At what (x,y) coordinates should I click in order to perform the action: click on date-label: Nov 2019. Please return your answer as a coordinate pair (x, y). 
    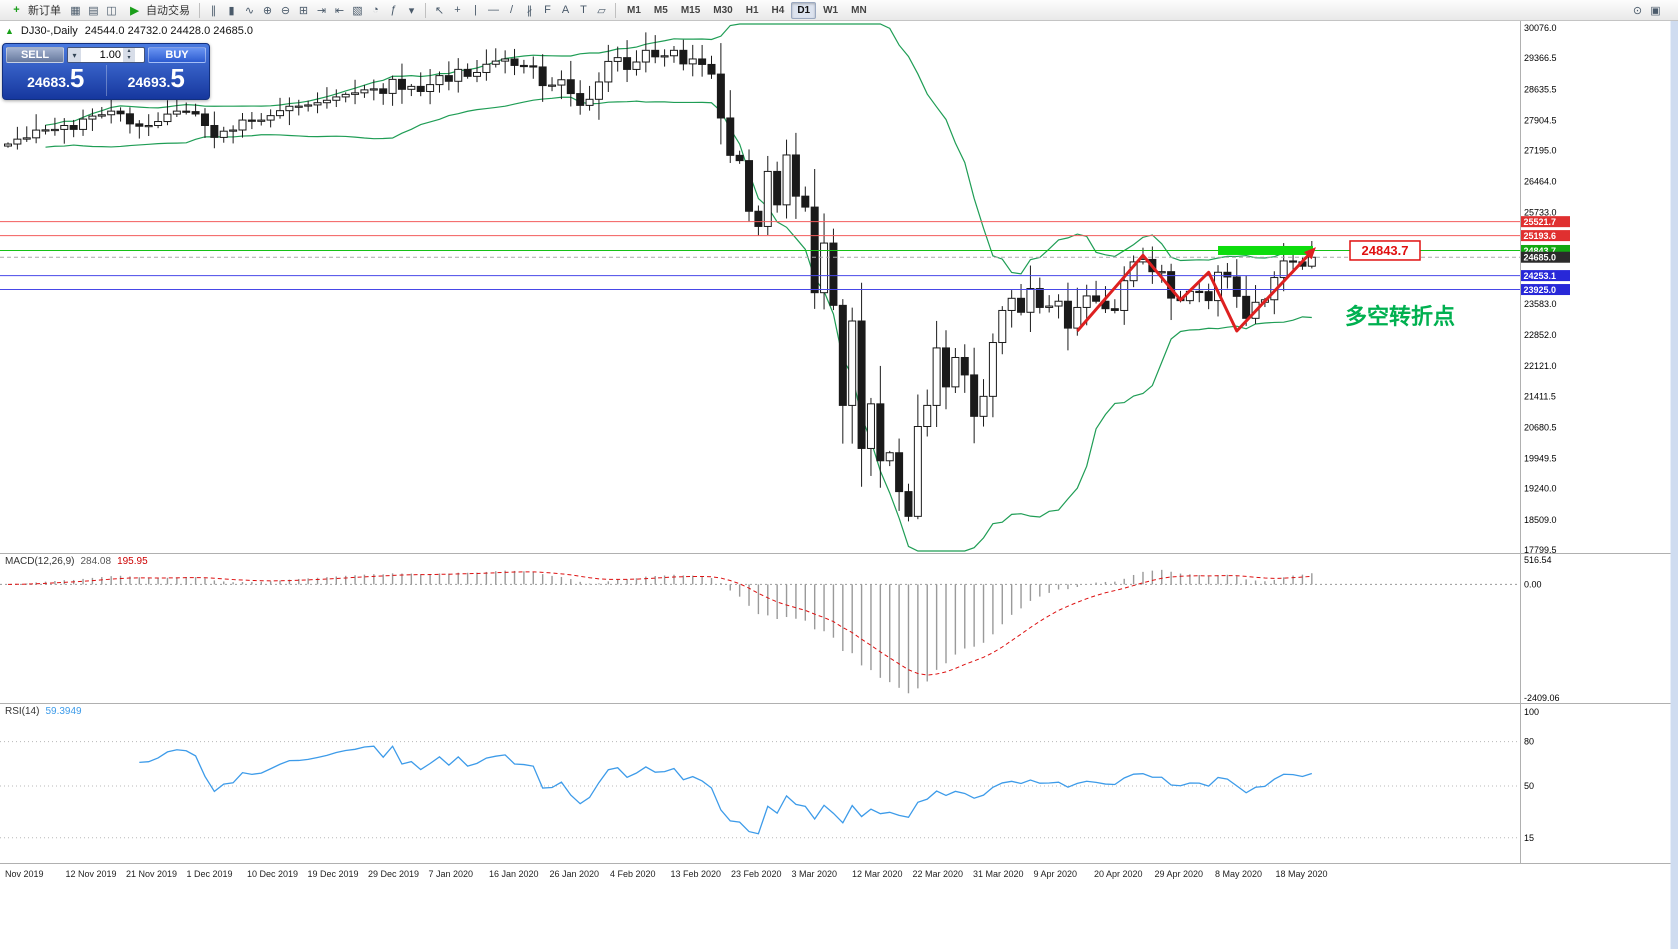
    Looking at the image, I should click on (24, 874).